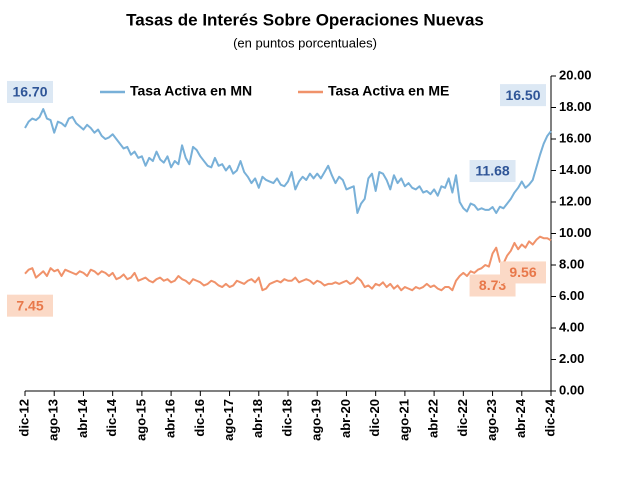  Describe the element at coordinates (571, 295) in the screenshot. I see `y-tick-label: 6.00` at that location.